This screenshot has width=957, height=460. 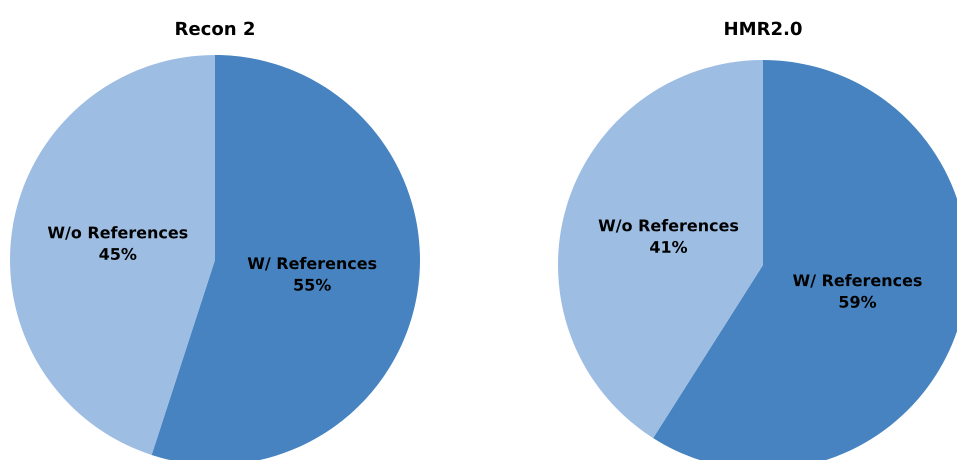 What do you see at coordinates (312, 284) in the screenshot?
I see `data-label: 55%` at bounding box center [312, 284].